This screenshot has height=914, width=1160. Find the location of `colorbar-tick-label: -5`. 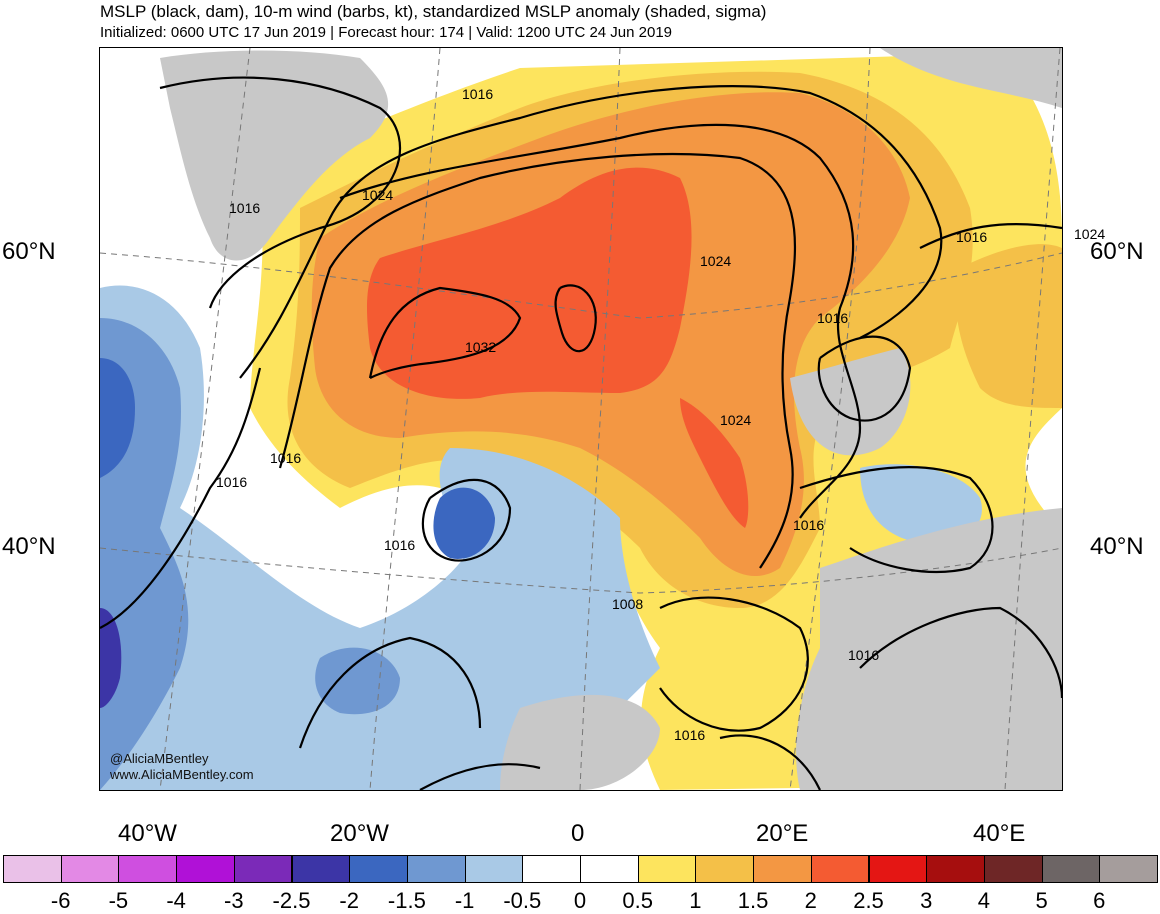

colorbar-tick-label: -5 is located at coordinates (118, 900).